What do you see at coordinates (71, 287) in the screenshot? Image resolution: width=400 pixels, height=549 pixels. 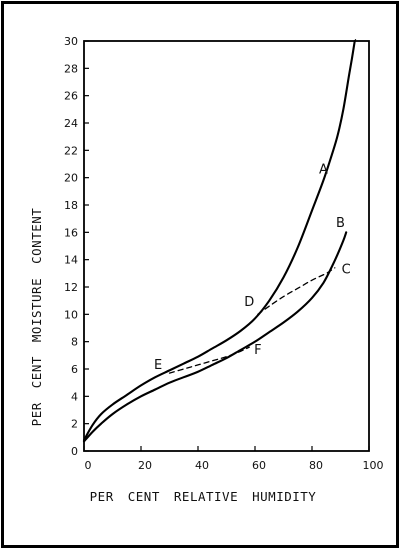 I see `y-tick-label: 12` at bounding box center [71, 287].